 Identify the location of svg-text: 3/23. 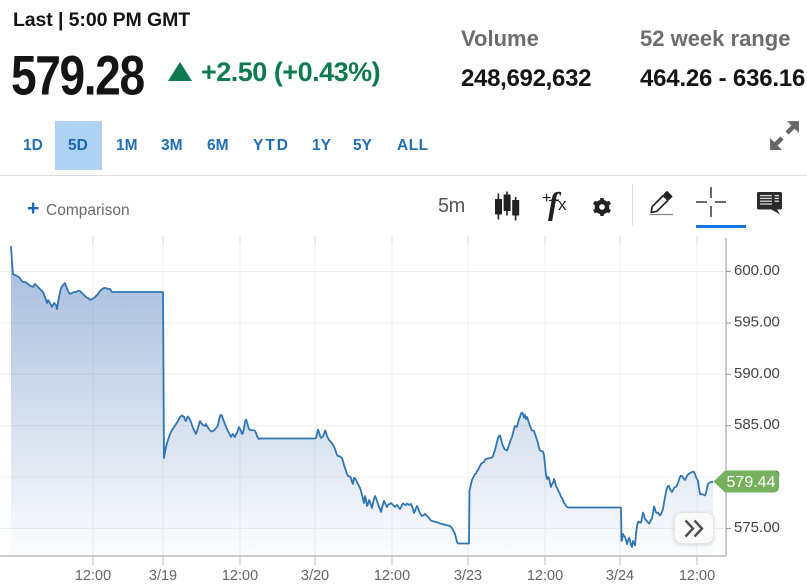
(468, 576).